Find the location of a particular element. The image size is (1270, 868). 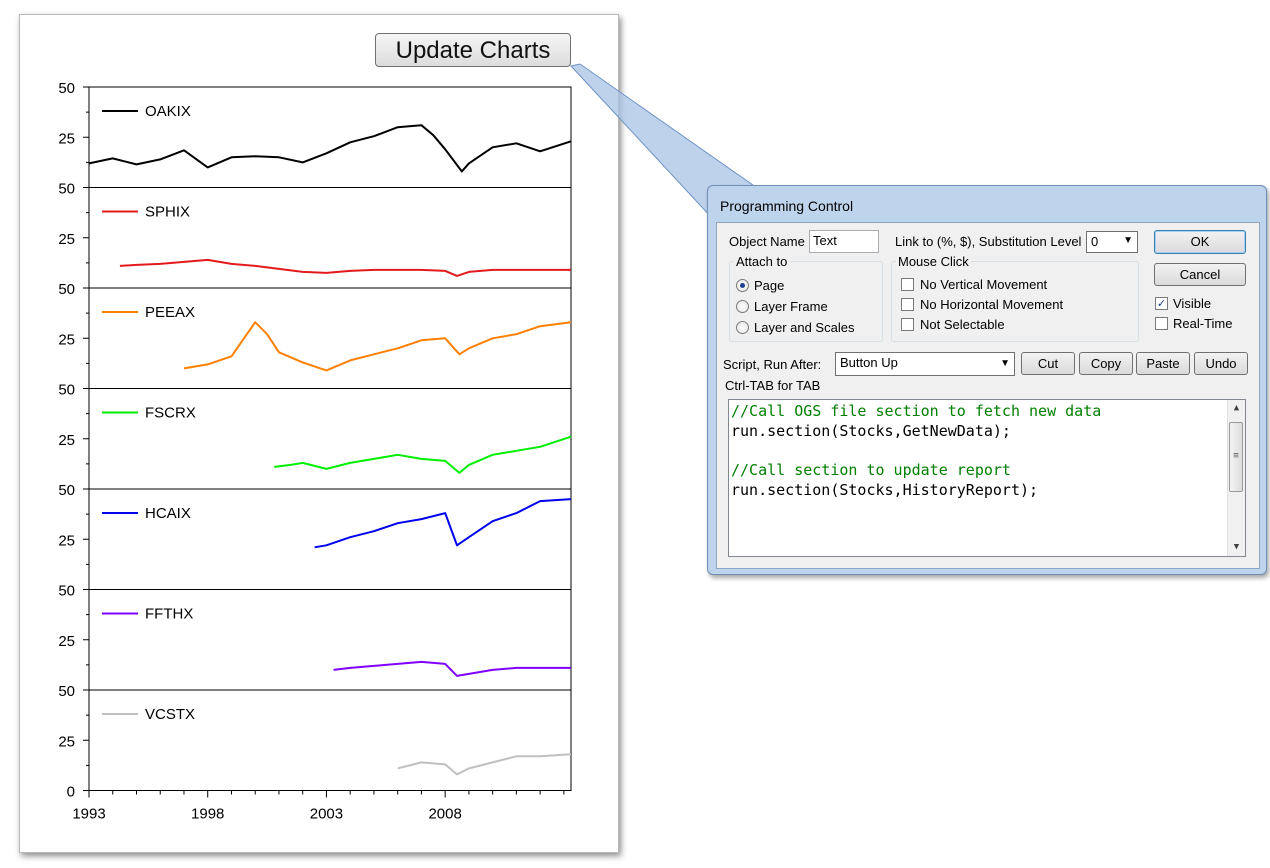

object-name-label: Object Name is located at coordinates (767, 241).